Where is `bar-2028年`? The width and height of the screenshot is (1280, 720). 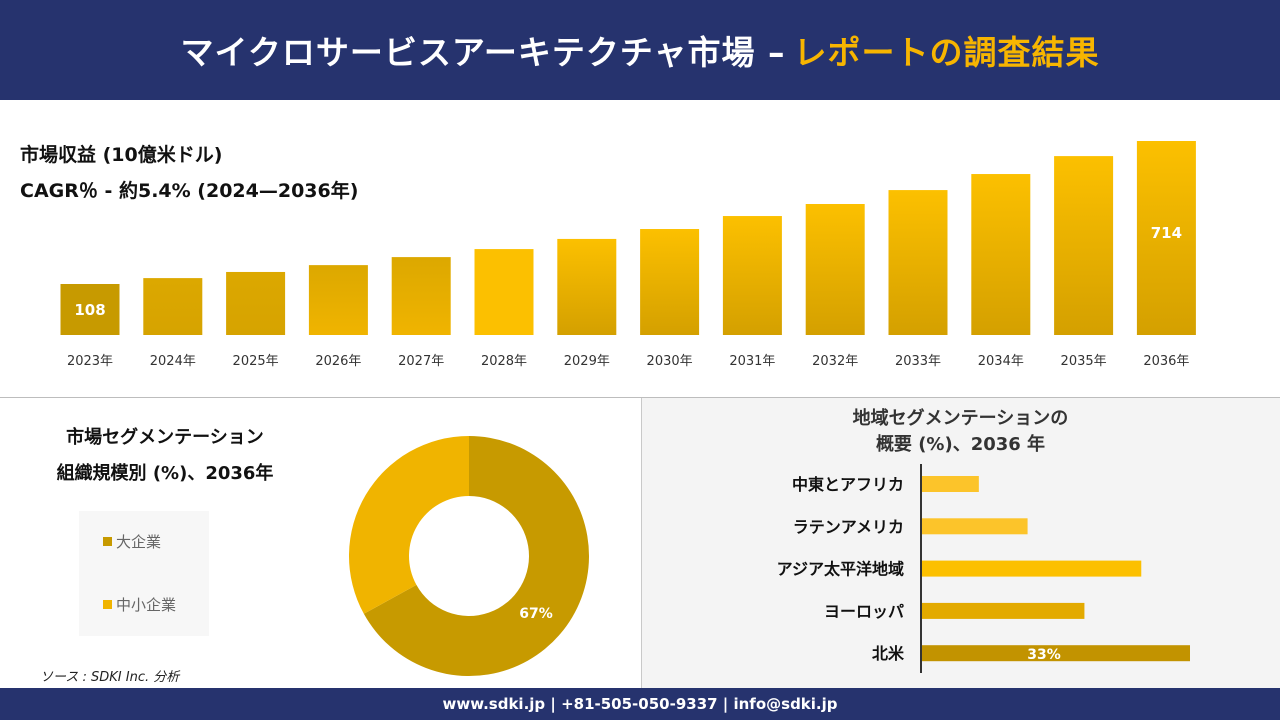 bar-2028年 is located at coordinates (504, 292).